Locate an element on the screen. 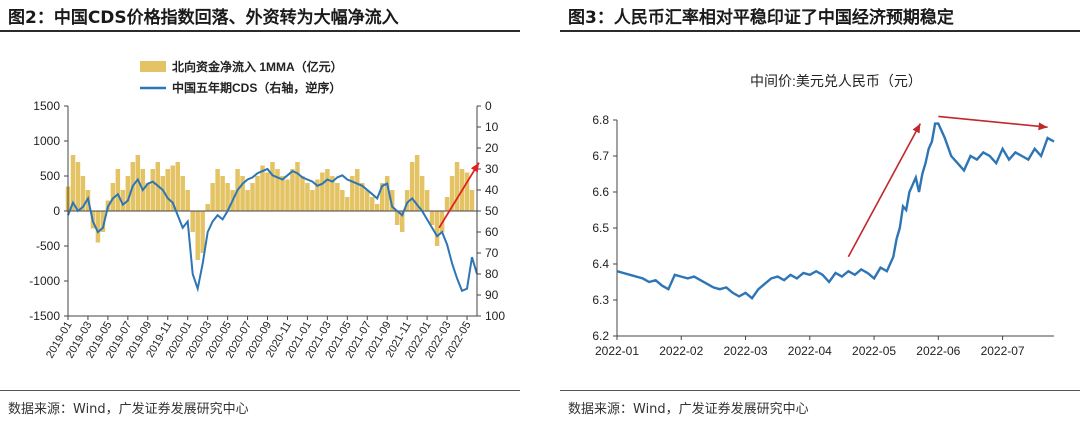  chart-title: 图3：人民币汇率相对平稳印证了中国经济预期稳定 is located at coordinates (761, 18).